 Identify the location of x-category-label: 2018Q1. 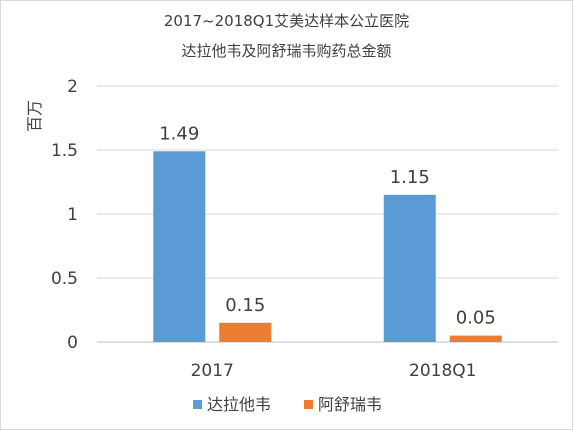
(442, 371).